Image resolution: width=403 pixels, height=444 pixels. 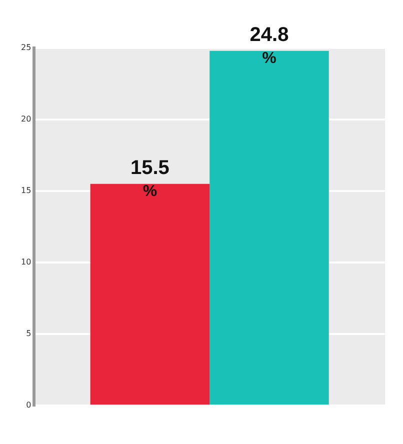 I want to click on y-tick-label: 15, so click(x=26, y=191).